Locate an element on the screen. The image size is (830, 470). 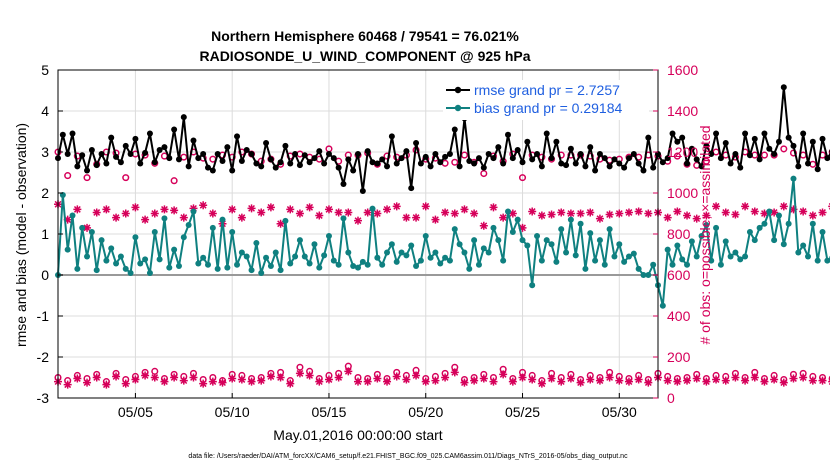
y-left-tick-label-1: -2 is located at coordinates (43, 357).